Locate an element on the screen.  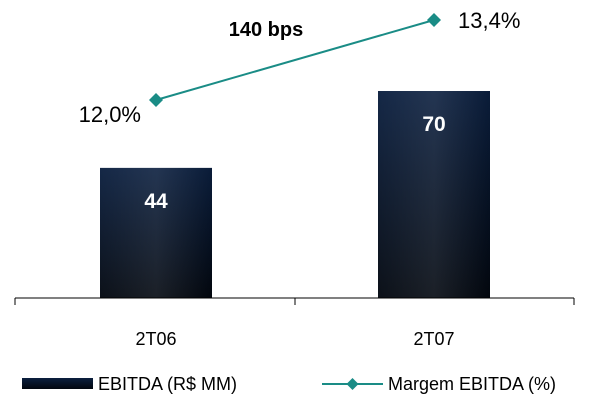
margin-label-2T06: 12,0% is located at coordinates (110, 114).